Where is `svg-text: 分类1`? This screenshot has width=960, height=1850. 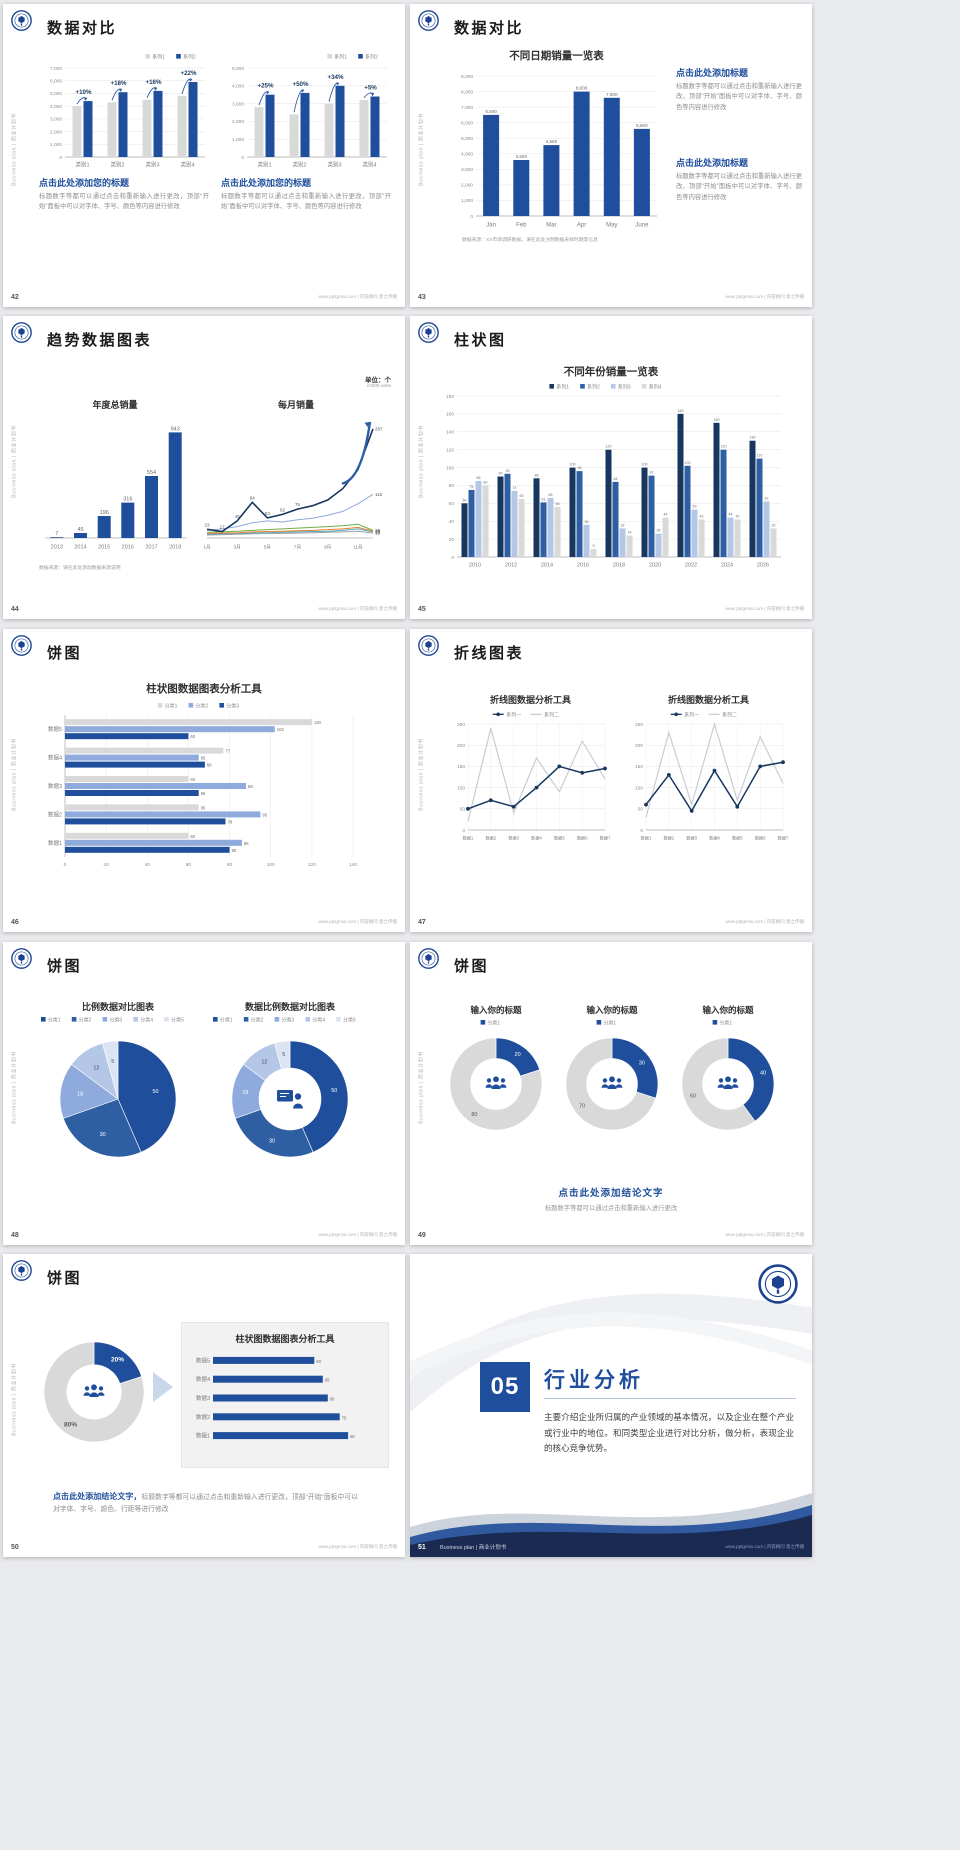 svg-text: 分类1 is located at coordinates (54, 1020).